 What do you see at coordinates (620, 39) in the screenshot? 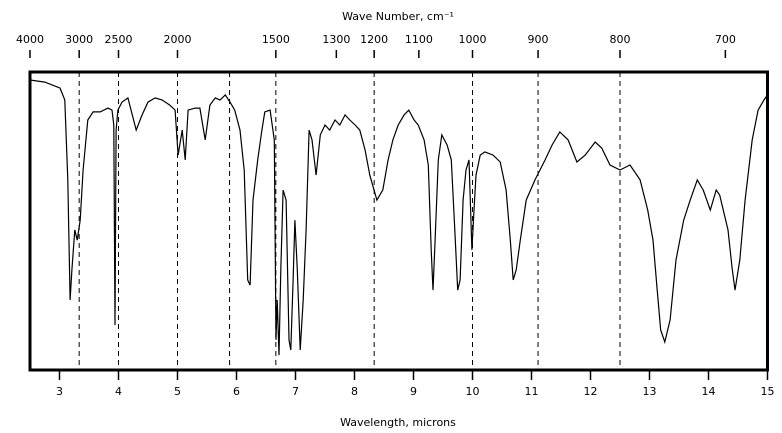
I see `x2-tick-label: 800` at bounding box center [620, 39].